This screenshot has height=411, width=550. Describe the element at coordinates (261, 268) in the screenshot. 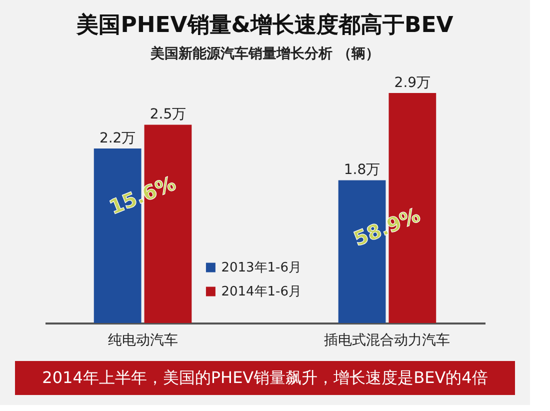

I see `legend-label: 2013年1-6月` at that location.